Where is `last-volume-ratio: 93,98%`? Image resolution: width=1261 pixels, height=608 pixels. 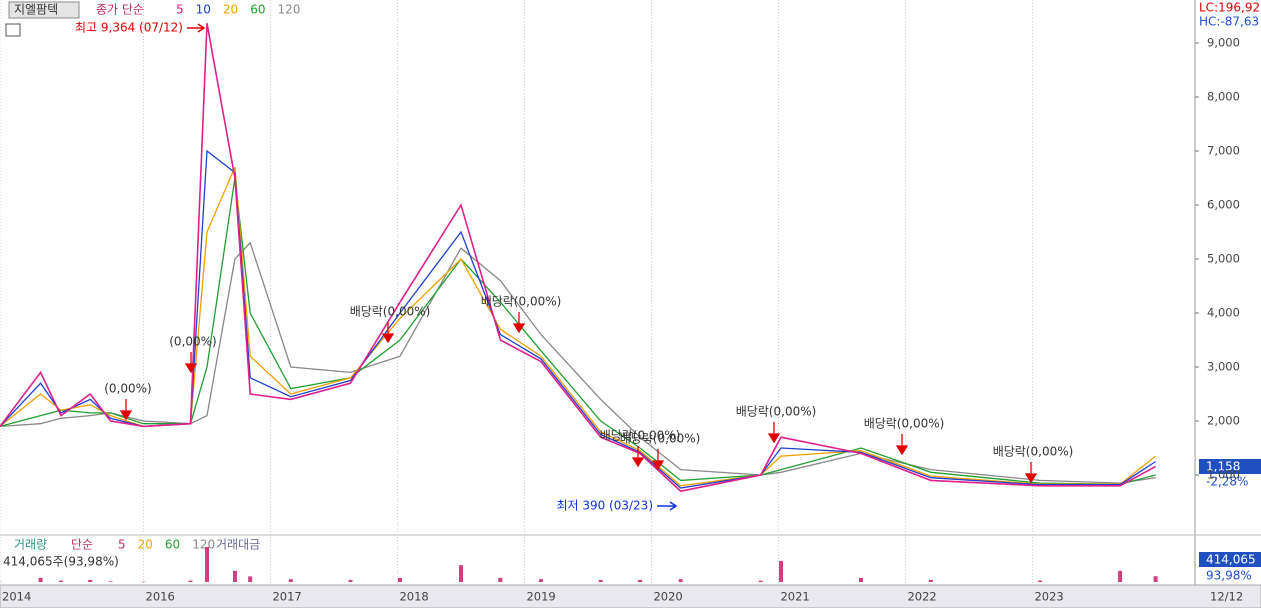
last-volume-ratio: 93,98% is located at coordinates (1229, 576).